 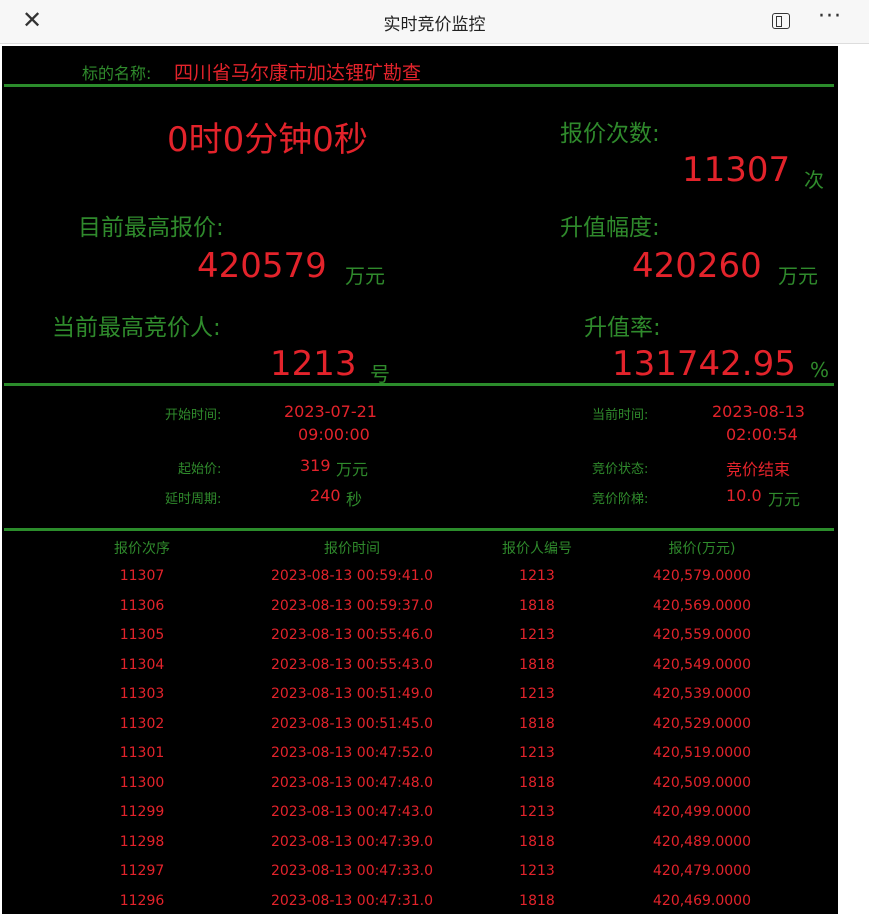 What do you see at coordinates (702, 694) in the screenshot?
I see `cell-price: 420,539.0000` at bounding box center [702, 694].